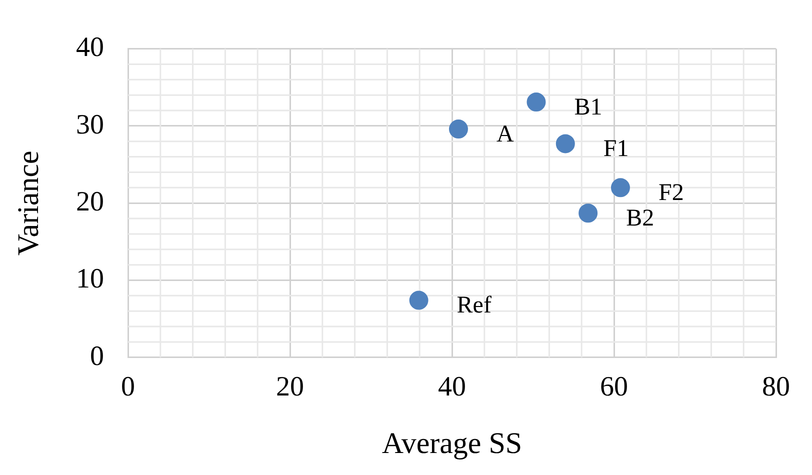  I want to click on annotation: B1, so click(588, 107).